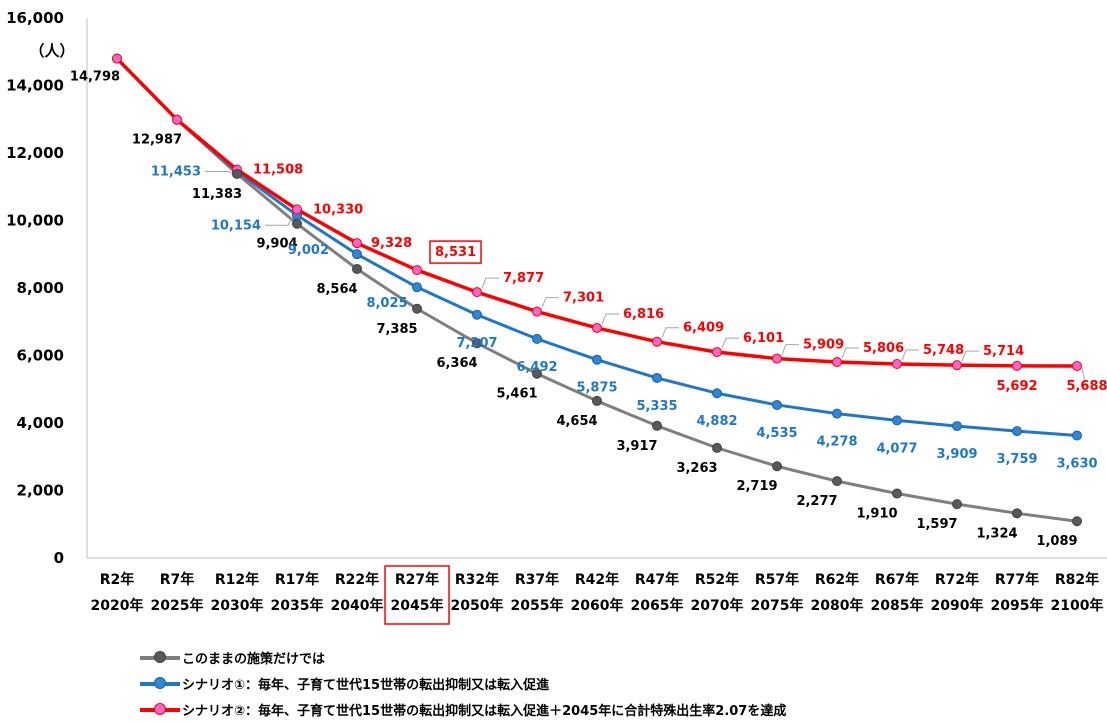 The height and width of the screenshot is (722, 1107). Describe the element at coordinates (583, 298) in the screenshot. I see `data-label-series-2: 7,301` at that location.